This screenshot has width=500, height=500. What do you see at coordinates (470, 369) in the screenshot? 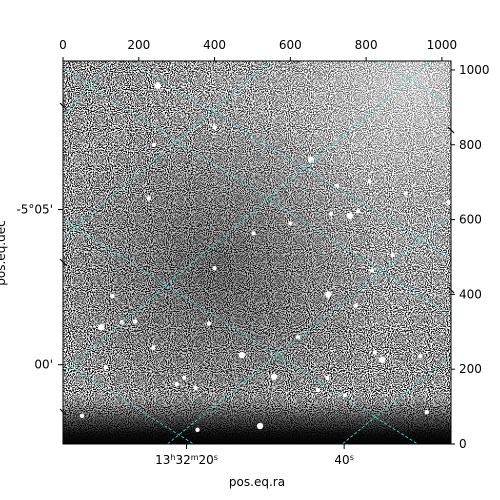
I see `right-axis-tick-label: 200` at bounding box center [470, 369].